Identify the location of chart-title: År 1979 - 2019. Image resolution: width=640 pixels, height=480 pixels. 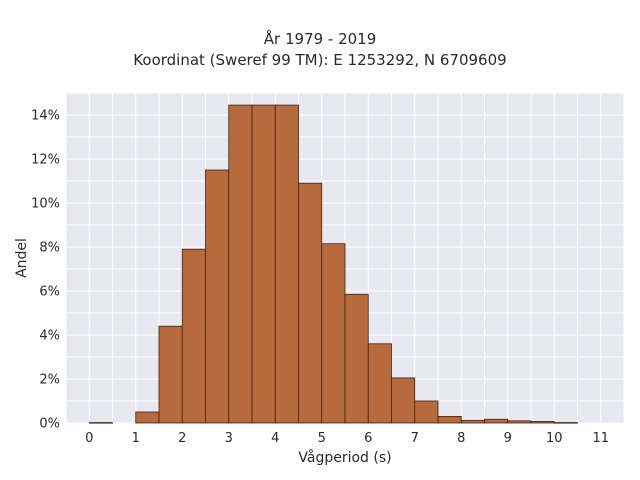
(320, 39).